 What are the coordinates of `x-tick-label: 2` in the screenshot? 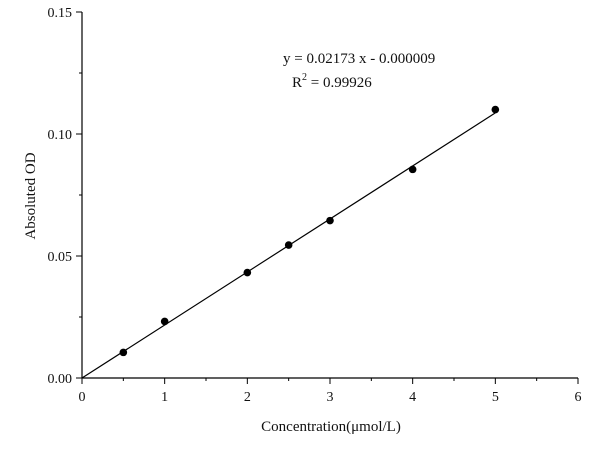 It's located at (247, 397).